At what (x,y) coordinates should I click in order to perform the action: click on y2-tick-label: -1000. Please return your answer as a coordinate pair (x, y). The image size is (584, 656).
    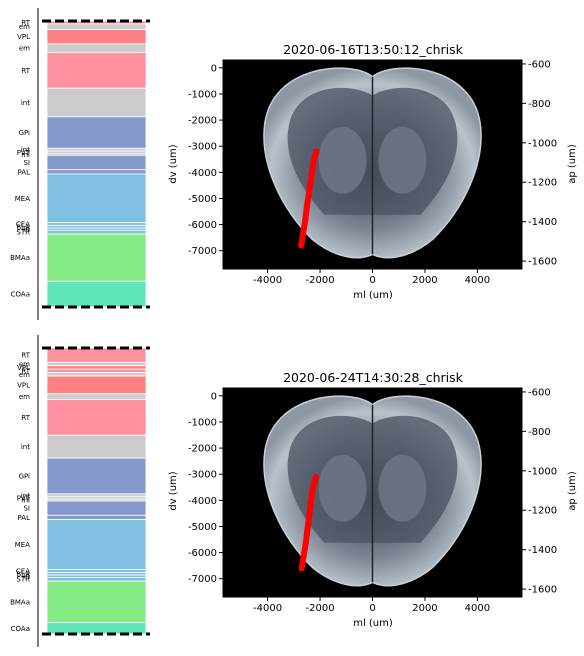
    Looking at the image, I should click on (542, 143).